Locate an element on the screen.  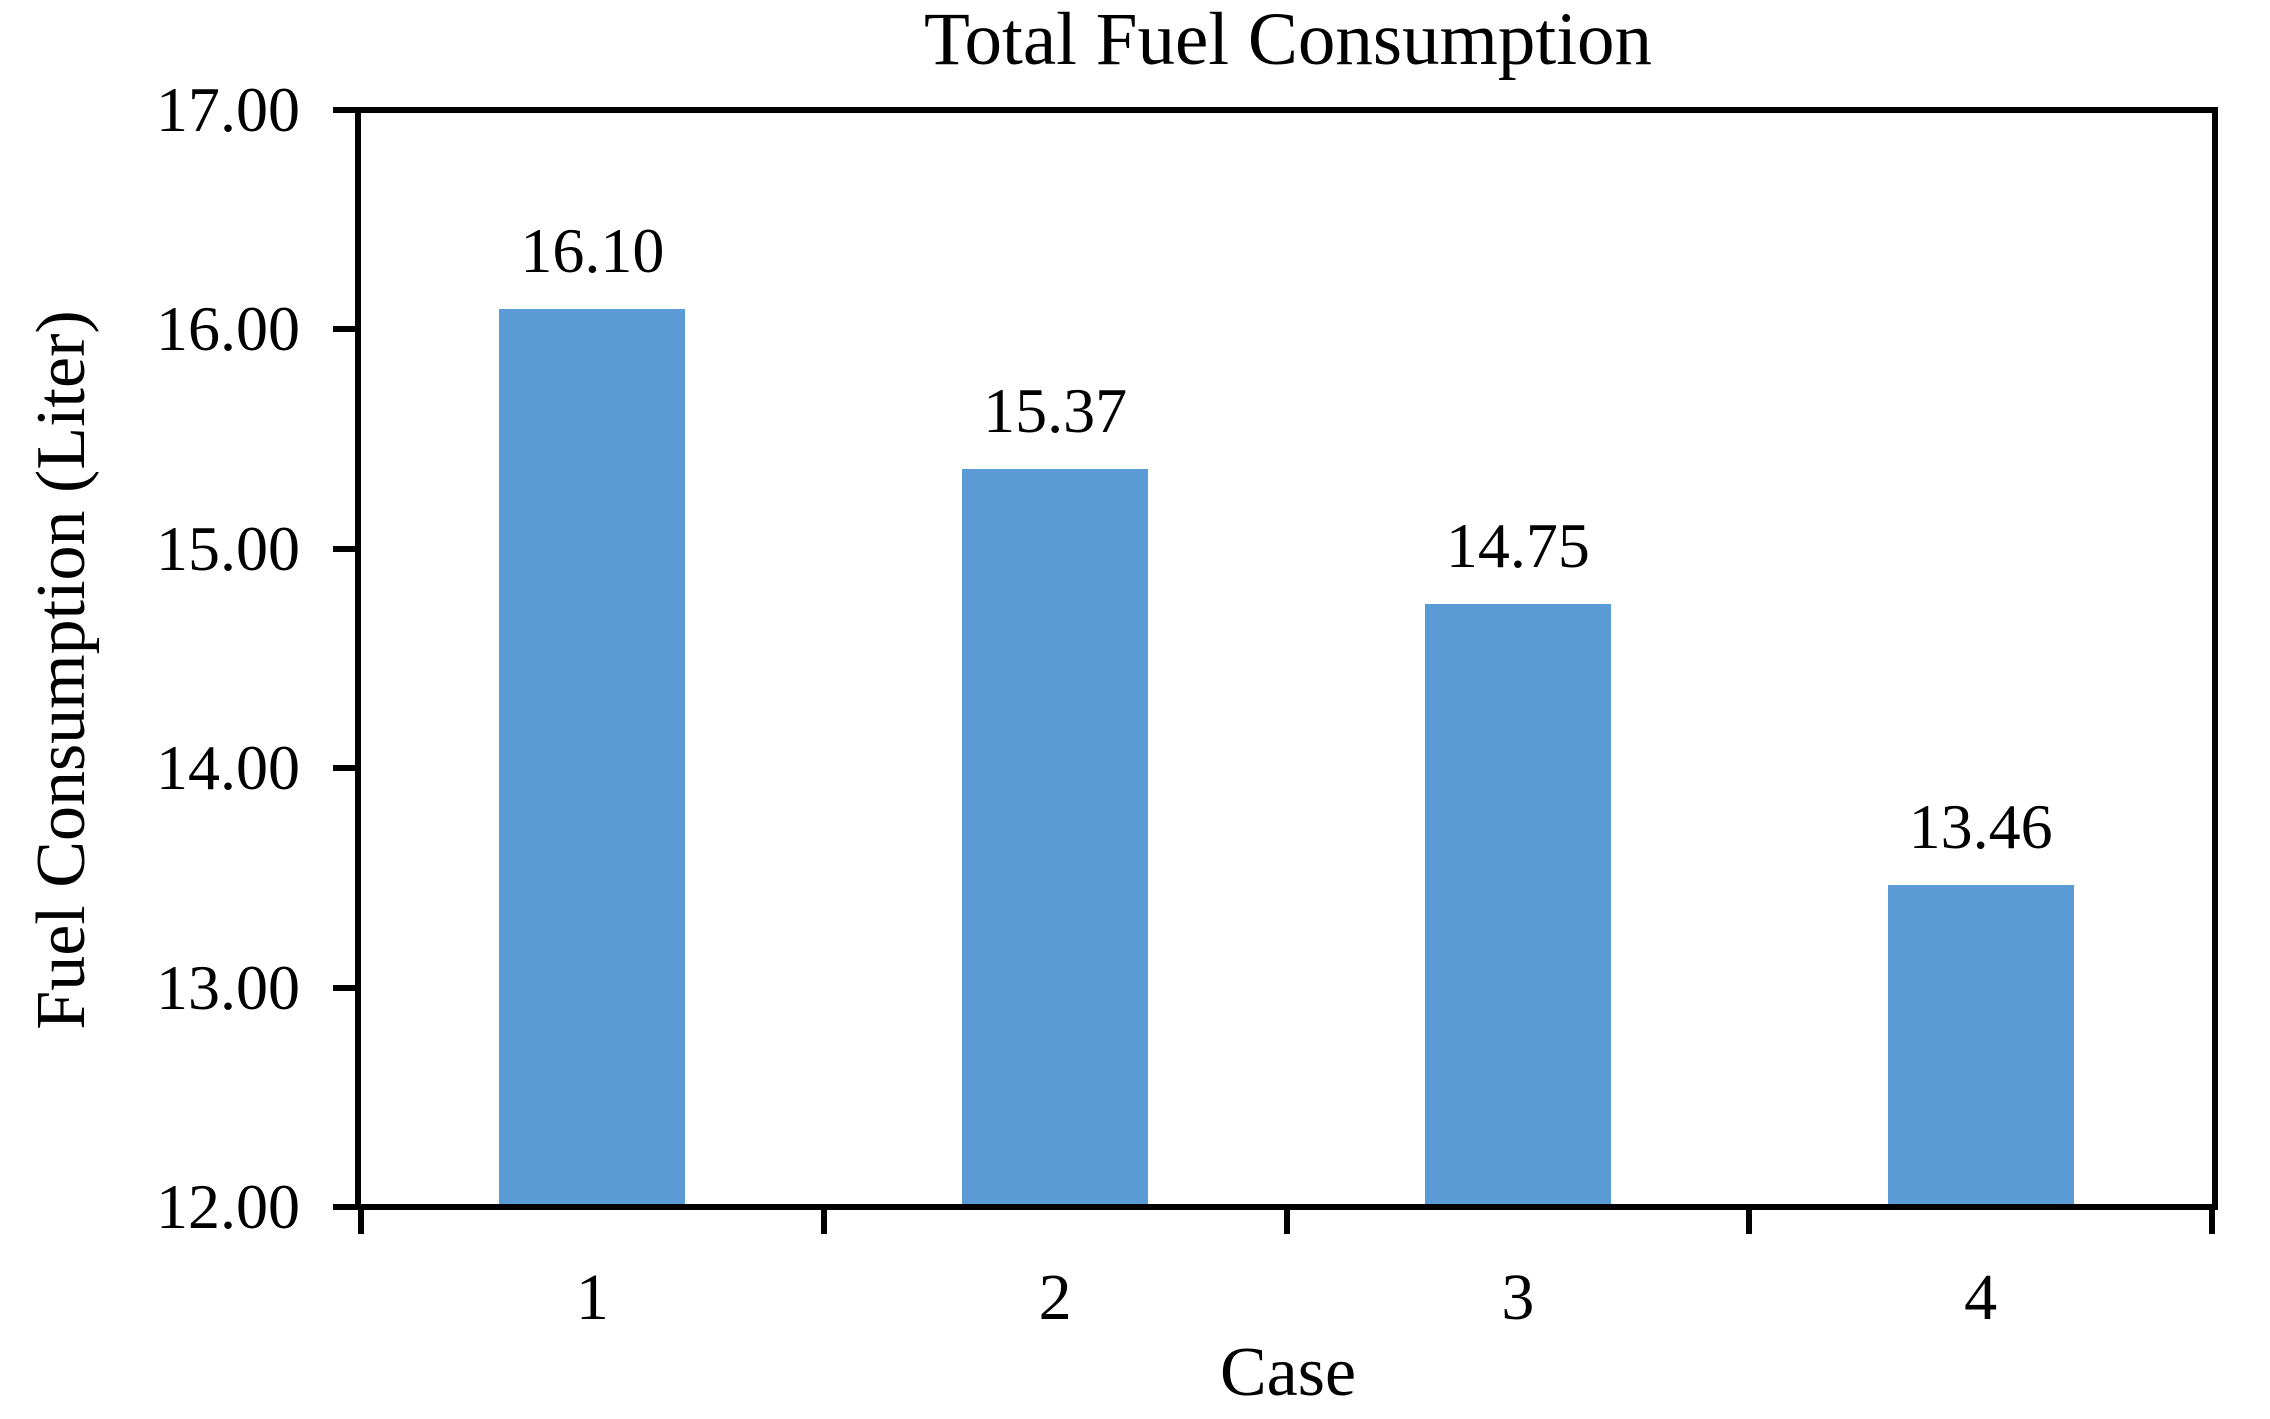
x-tick-label: 1 is located at coordinates (592, 1297).